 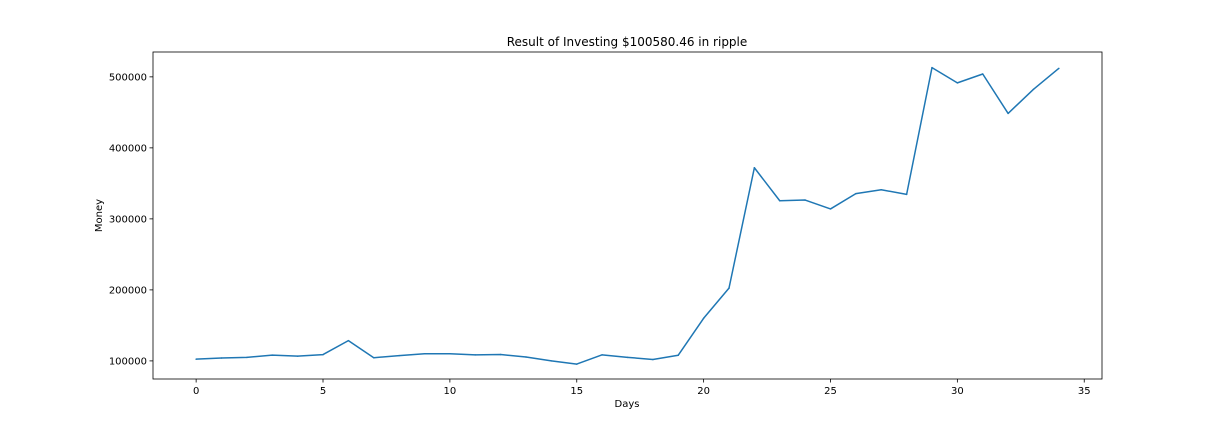 What do you see at coordinates (128, 290) in the screenshot?
I see `y-tick-label: 200000` at bounding box center [128, 290].